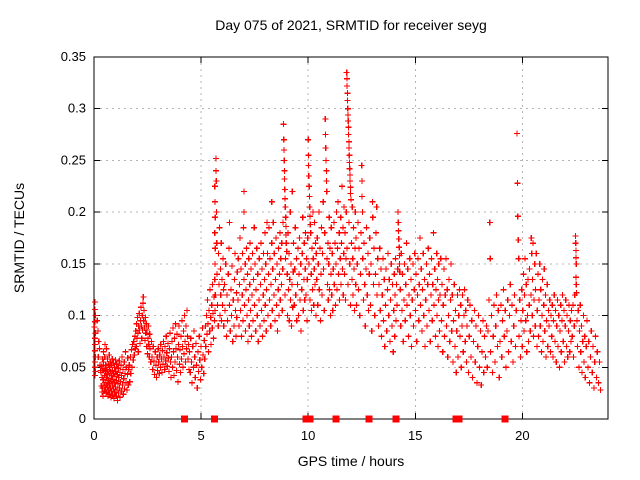  What do you see at coordinates (522, 435) in the screenshot?
I see `x-tick-label: 20` at bounding box center [522, 435].